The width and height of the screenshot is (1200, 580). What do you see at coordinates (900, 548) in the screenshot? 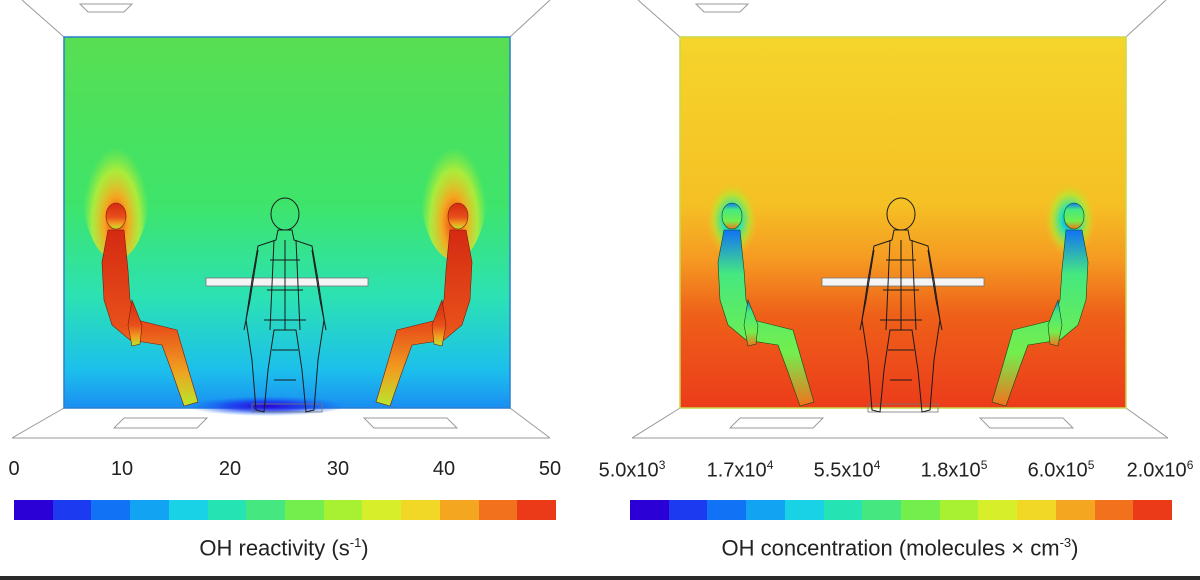
I see `concentration-colorbar-label: OH concentration (molecules × cm-3)` at bounding box center [900, 548].